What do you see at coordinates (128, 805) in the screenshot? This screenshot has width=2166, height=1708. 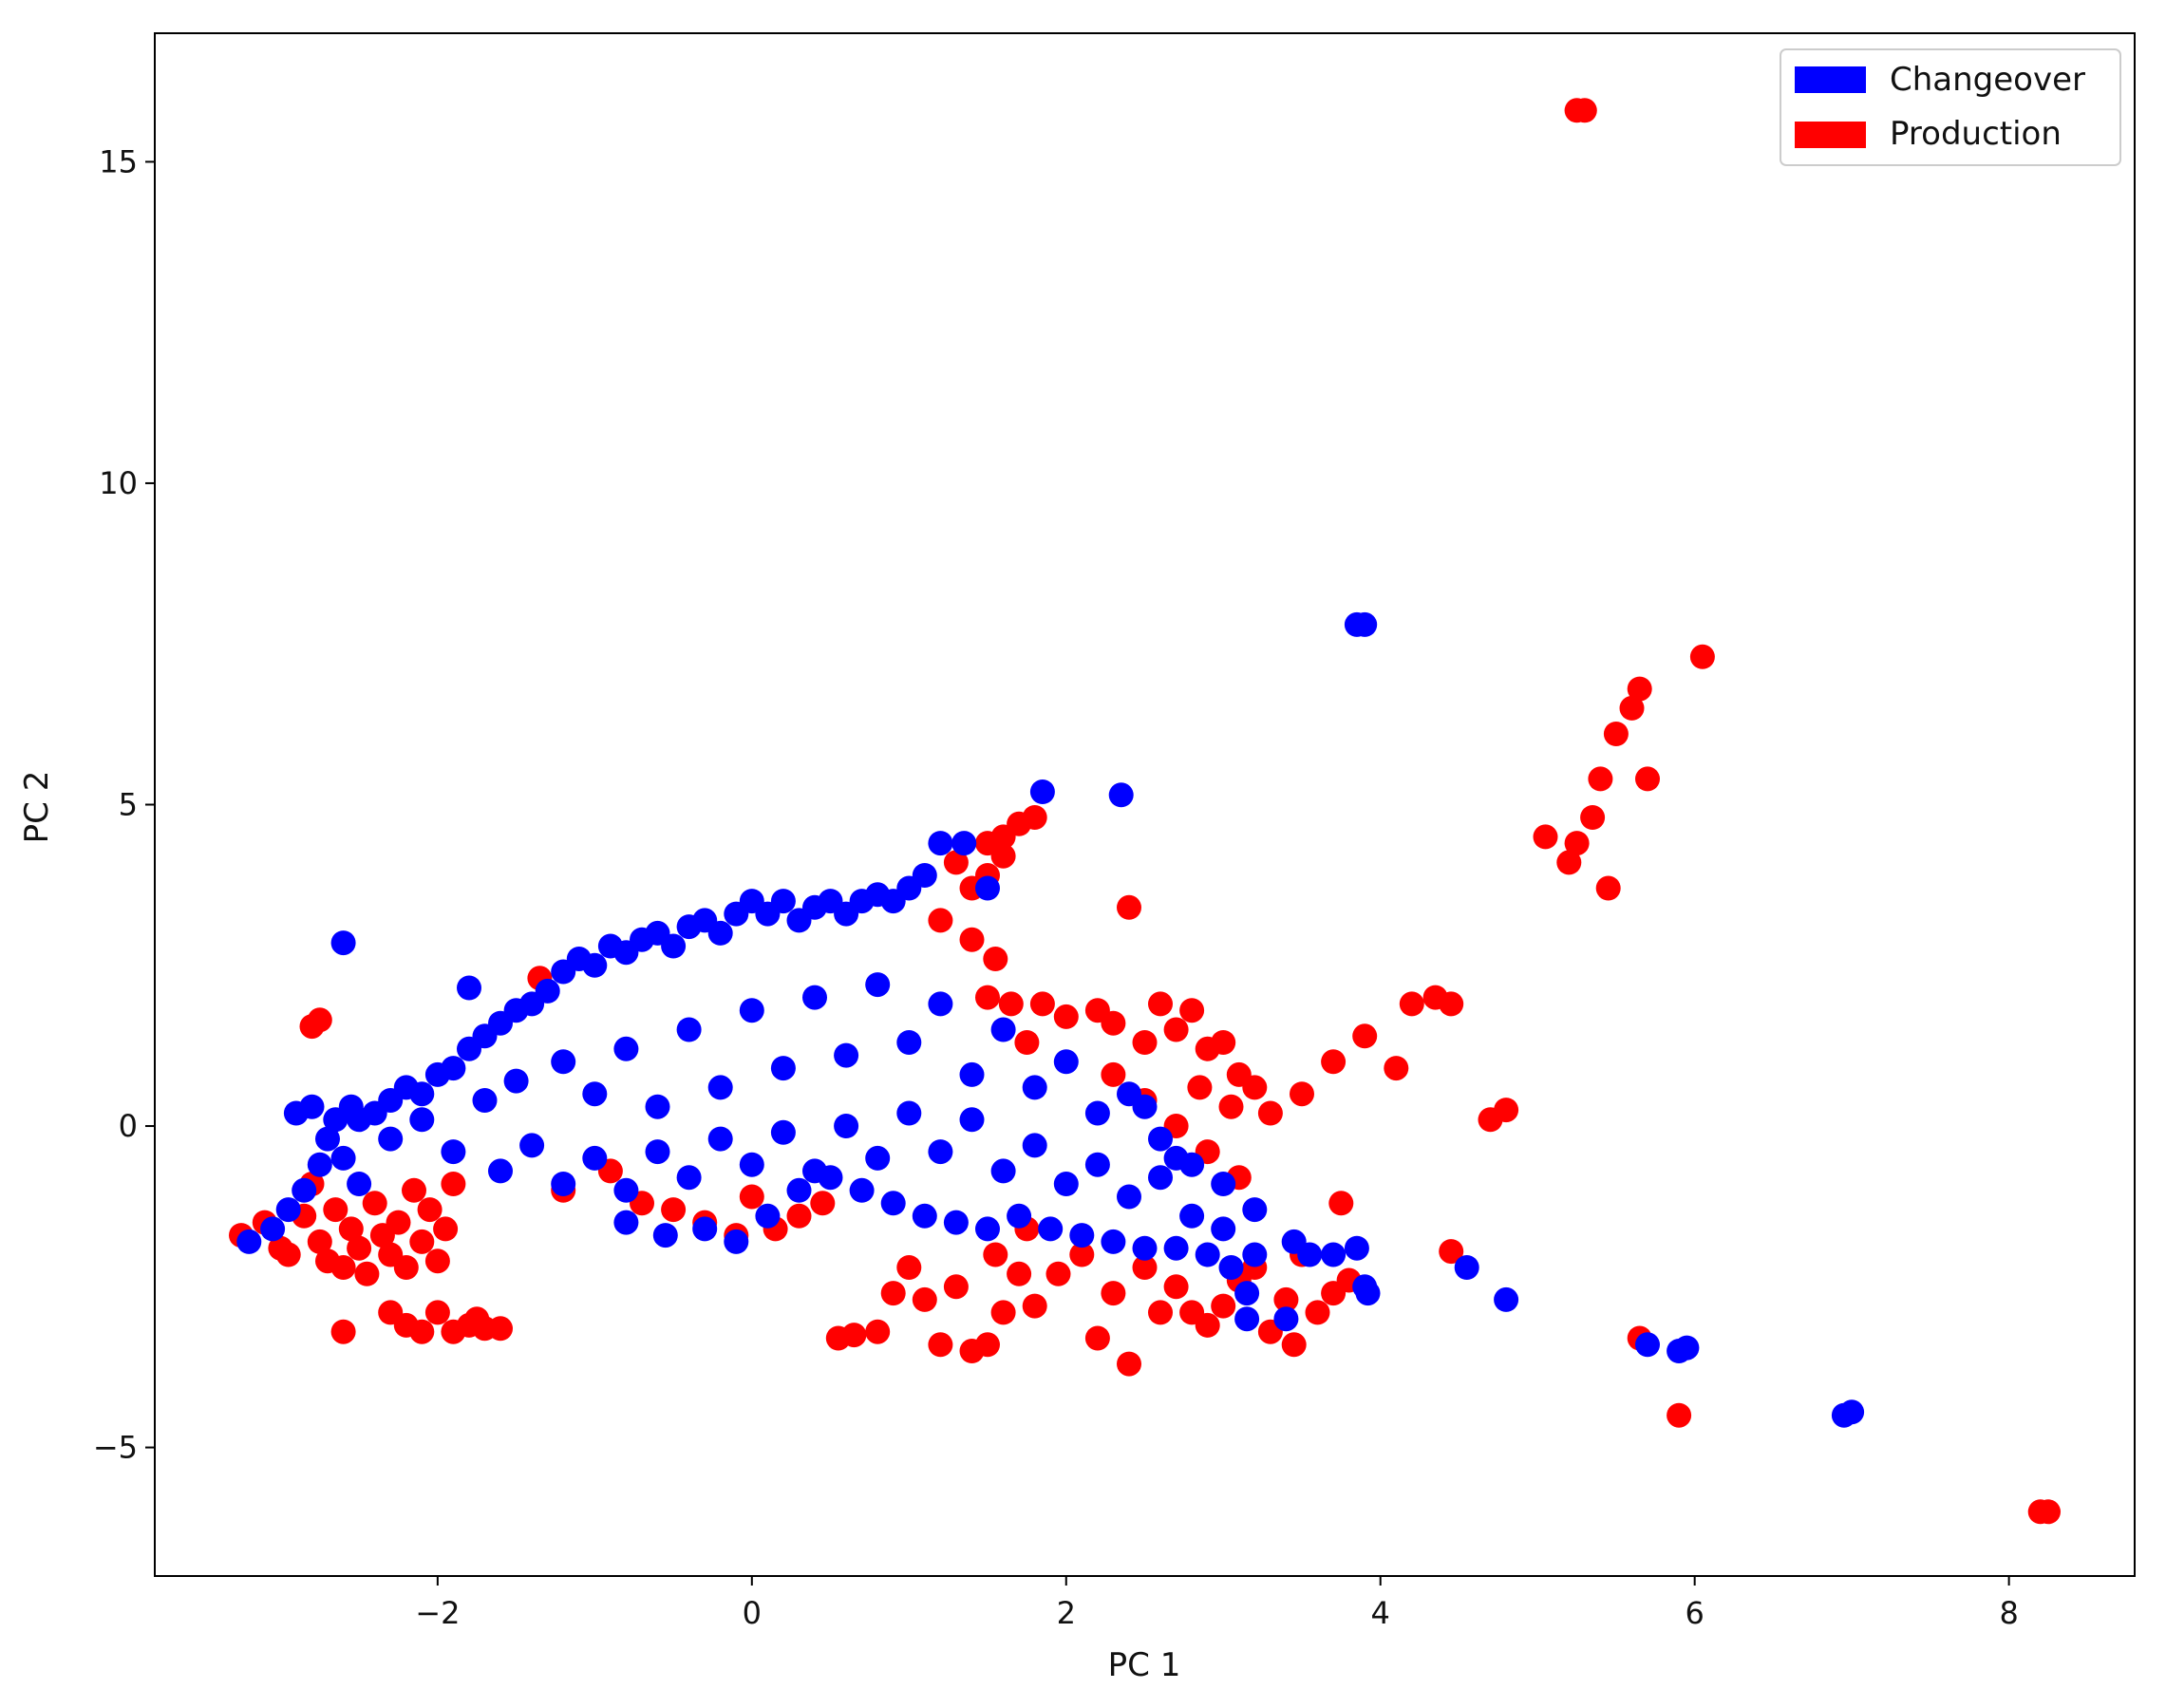 I see `y-tick-label: 5` at bounding box center [128, 805].